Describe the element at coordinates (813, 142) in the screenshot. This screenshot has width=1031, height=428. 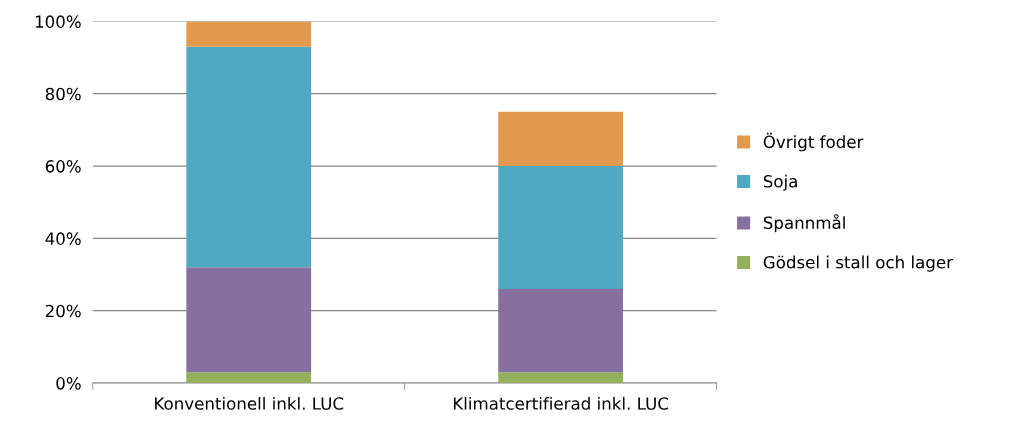
I see `legend-label: Övrigt foder` at that location.